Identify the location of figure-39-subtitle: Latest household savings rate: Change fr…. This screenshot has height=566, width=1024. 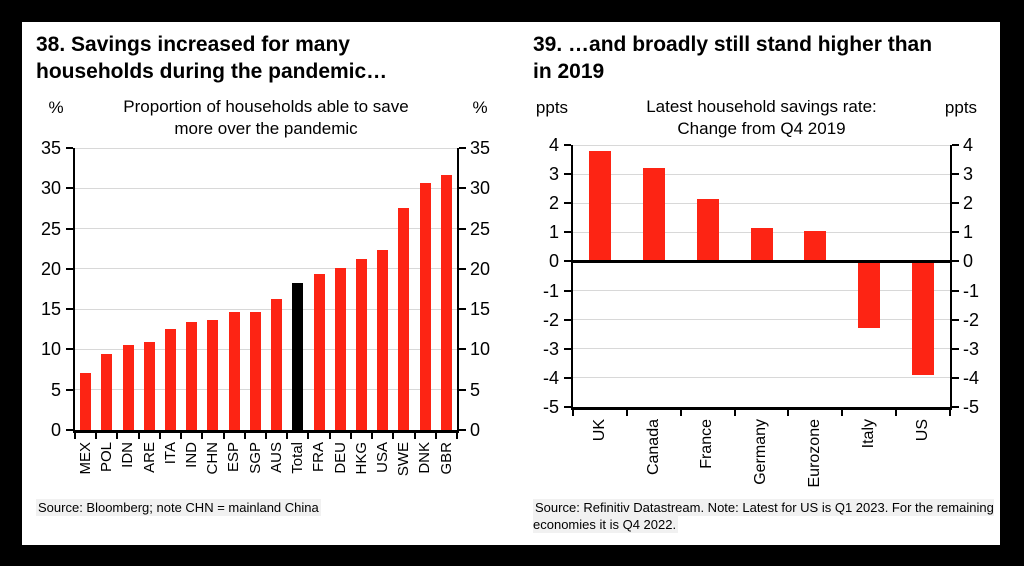
(761, 117).